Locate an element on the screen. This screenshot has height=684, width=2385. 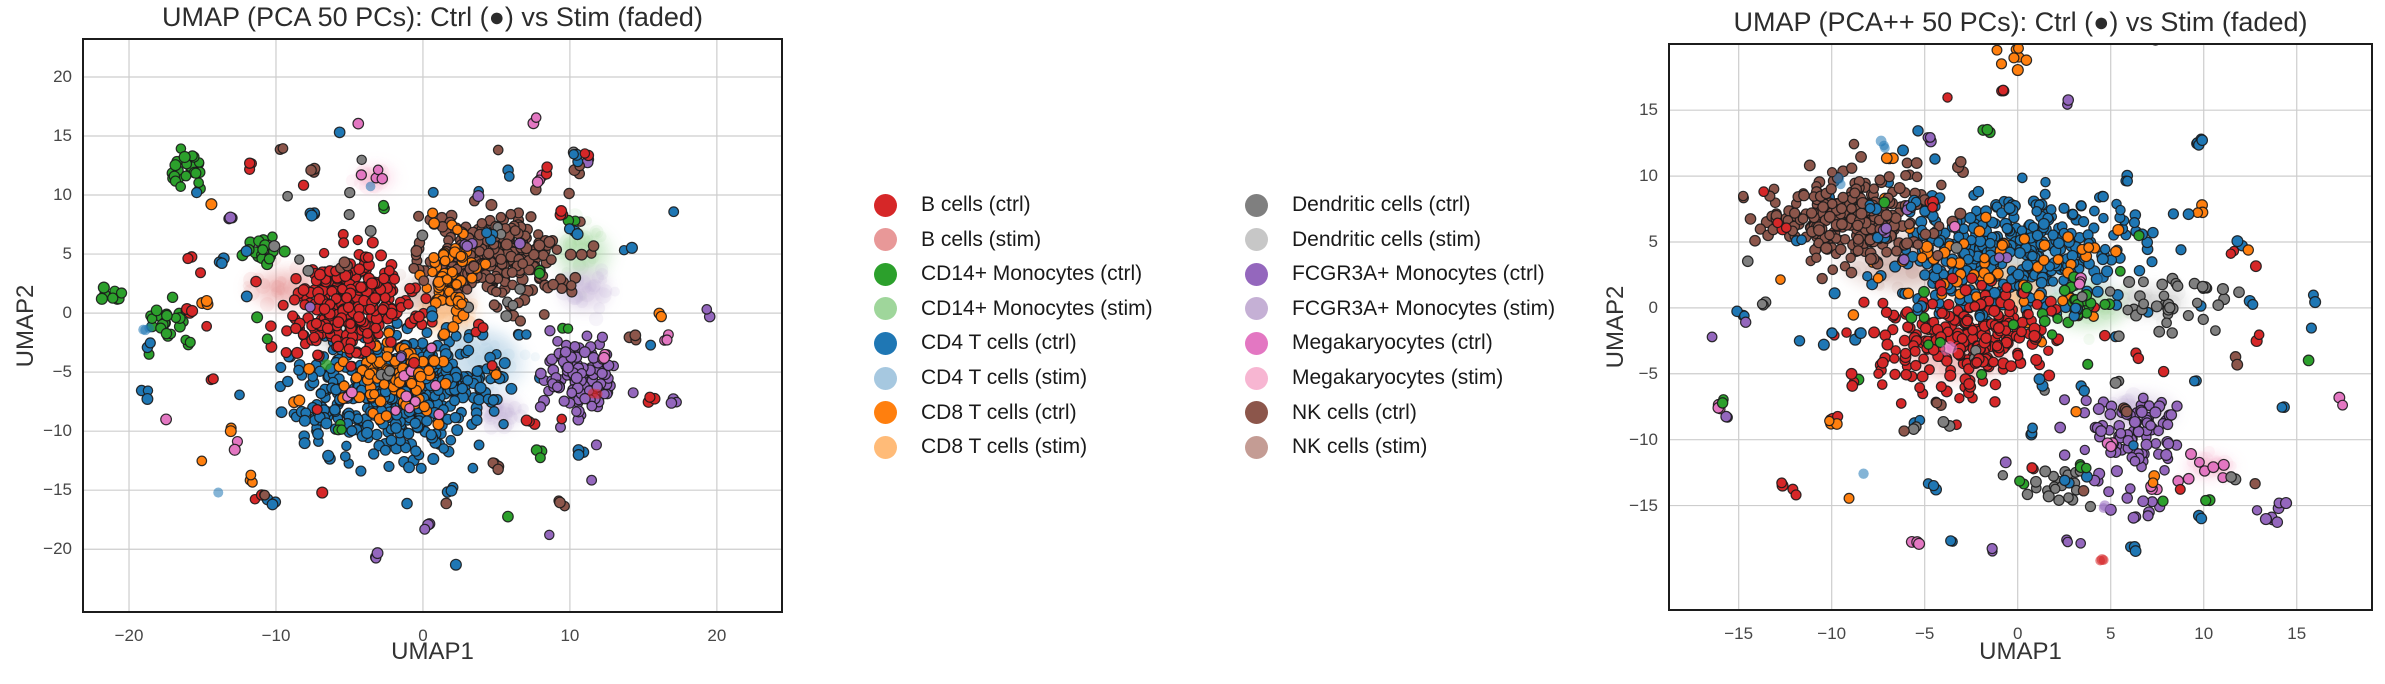
legend-label: CD8 T cells (ctrl) is located at coordinates (999, 412).